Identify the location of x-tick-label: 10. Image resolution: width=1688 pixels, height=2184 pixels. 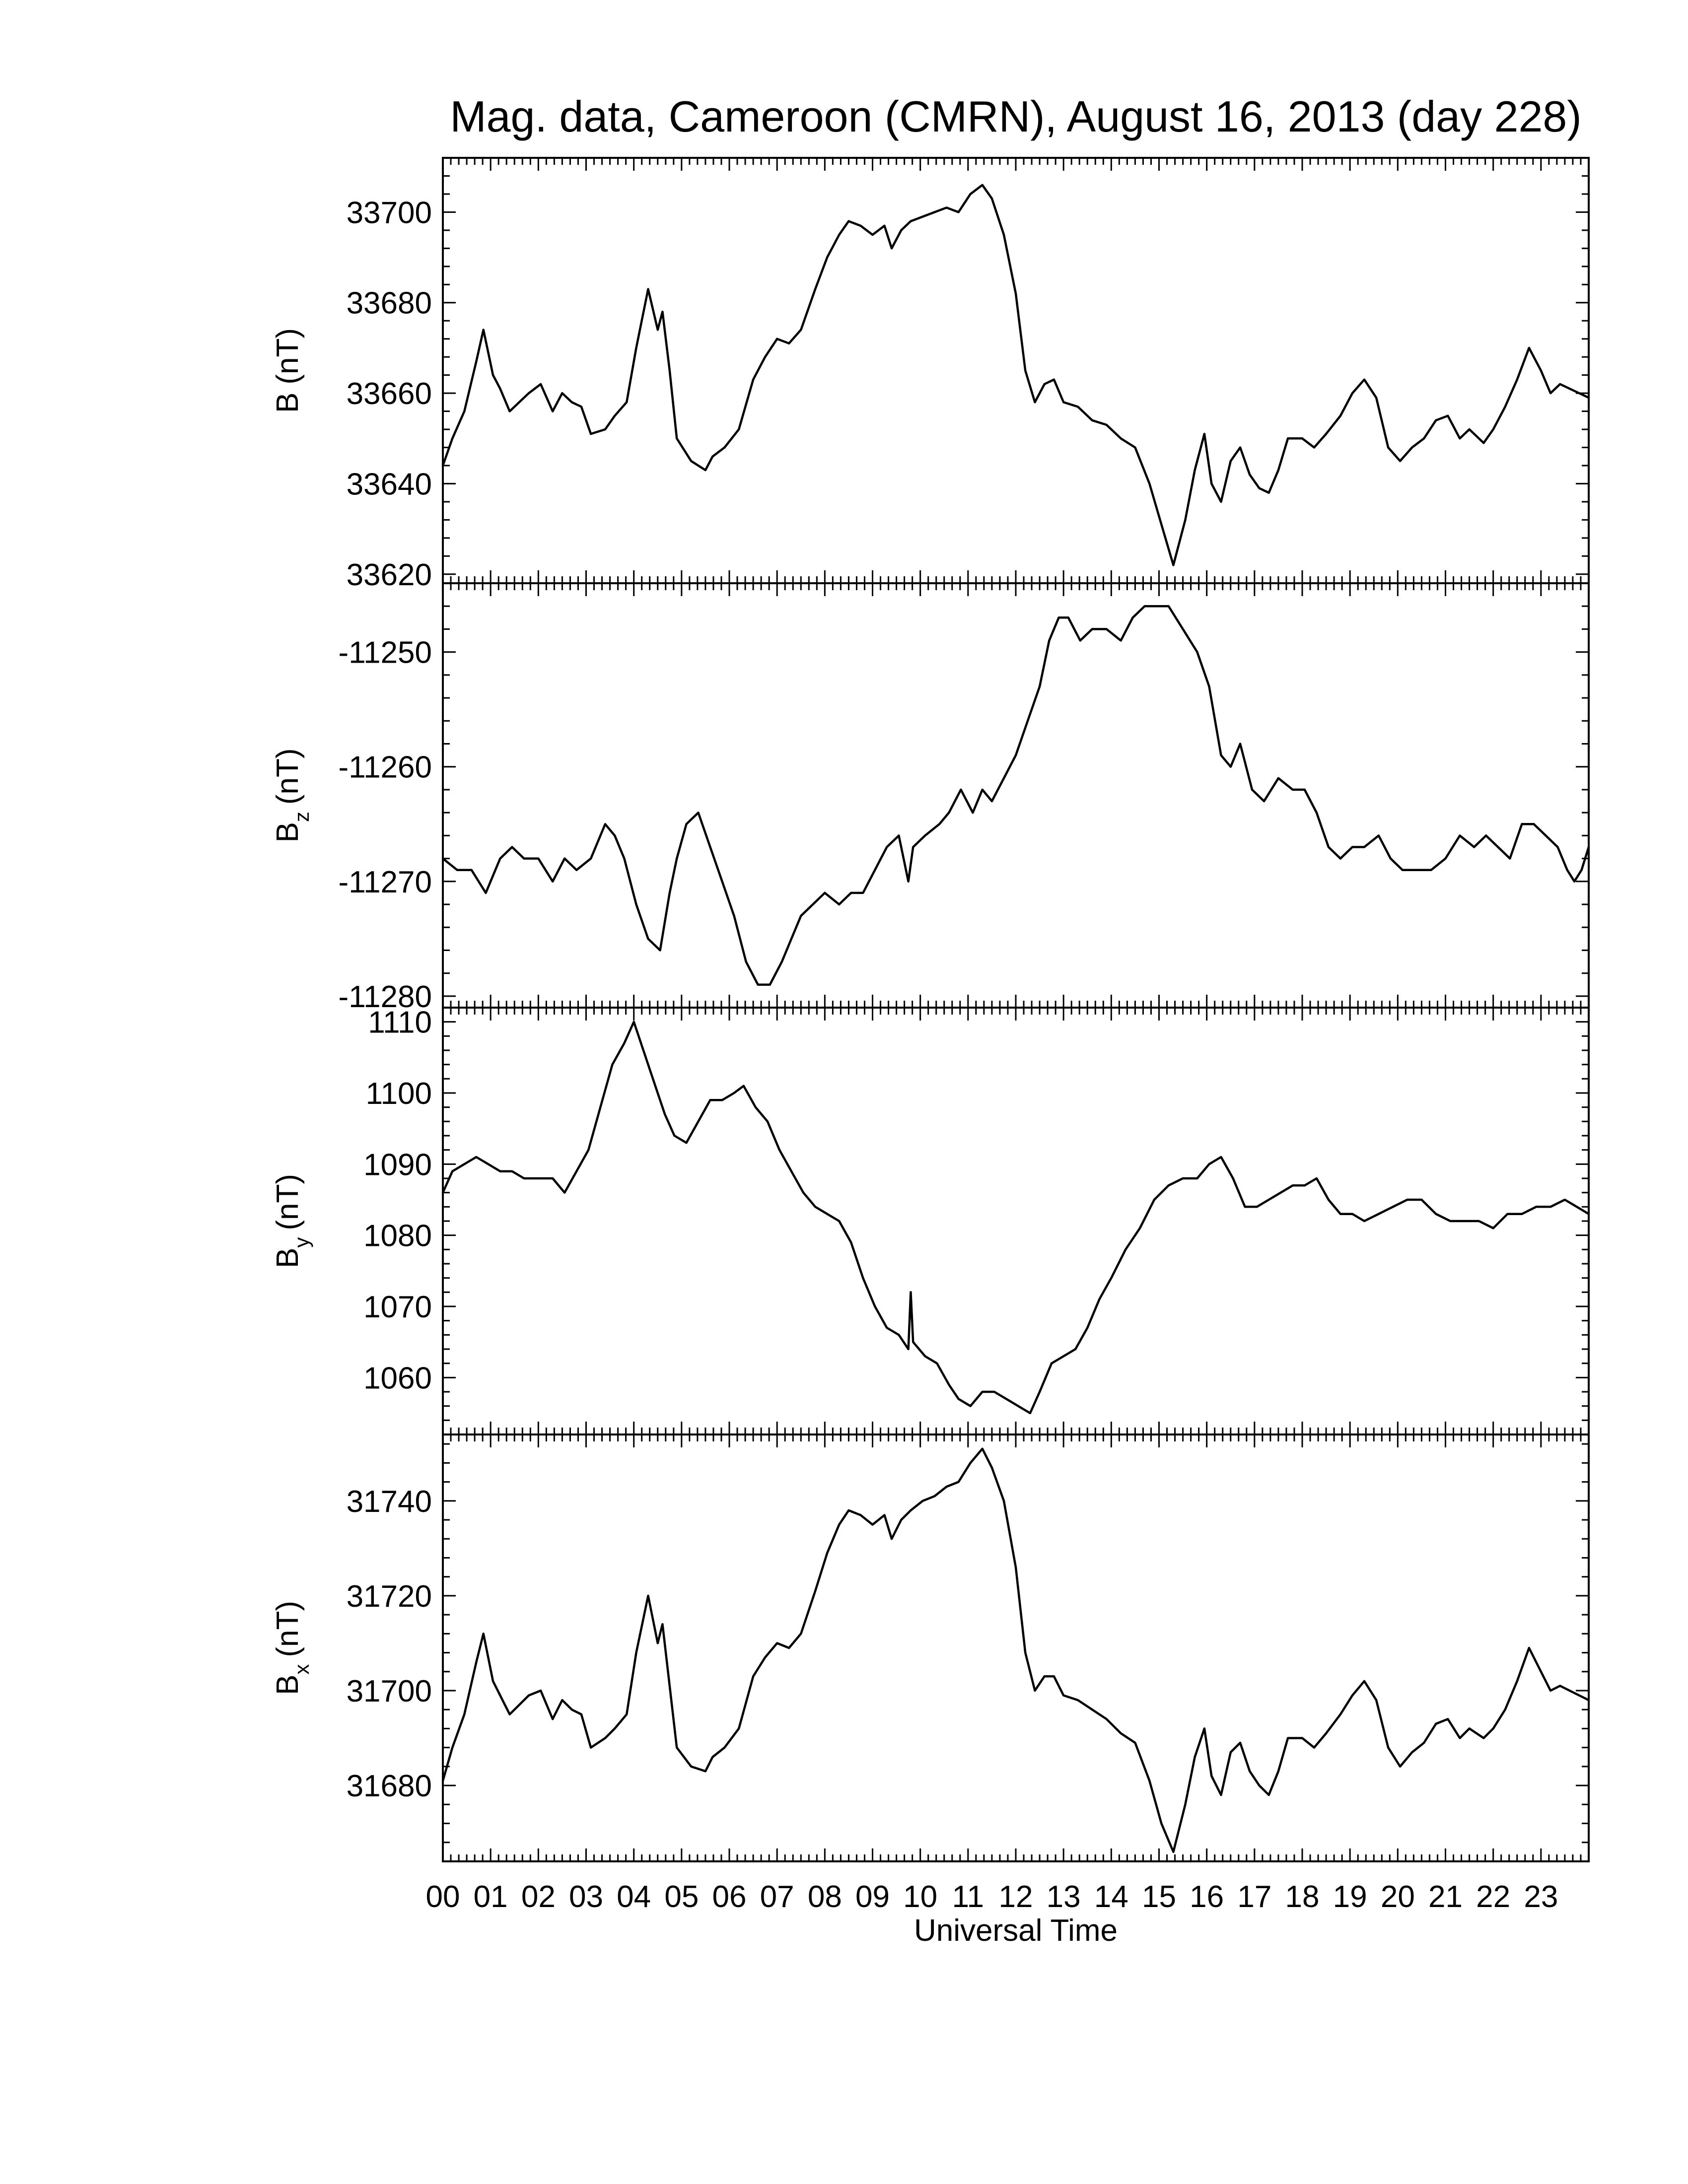
(920, 1897).